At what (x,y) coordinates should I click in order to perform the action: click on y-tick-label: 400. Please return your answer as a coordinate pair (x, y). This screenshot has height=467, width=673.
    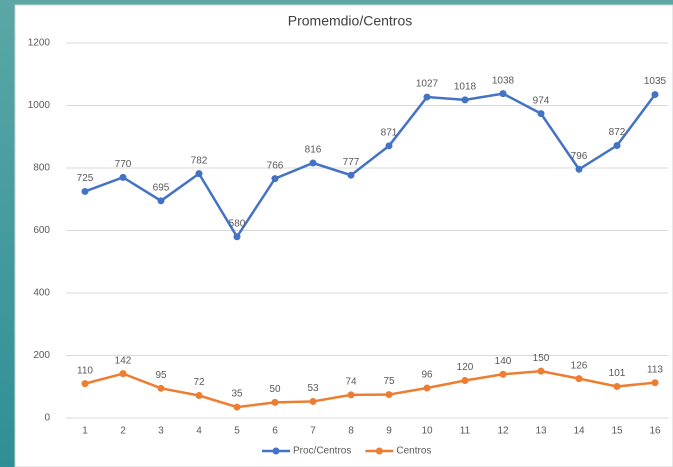
    Looking at the image, I should click on (41, 293).